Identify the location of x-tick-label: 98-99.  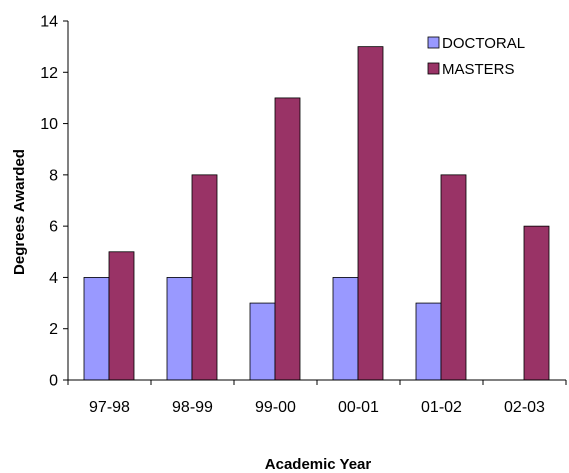
(192, 407).